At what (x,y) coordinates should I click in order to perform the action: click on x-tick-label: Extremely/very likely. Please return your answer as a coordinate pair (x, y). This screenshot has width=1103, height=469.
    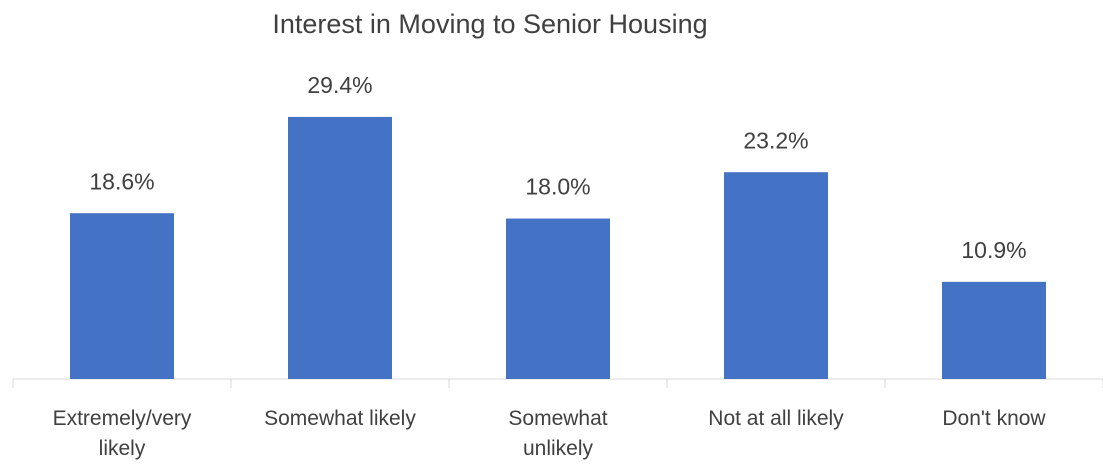
    Looking at the image, I should click on (122, 433).